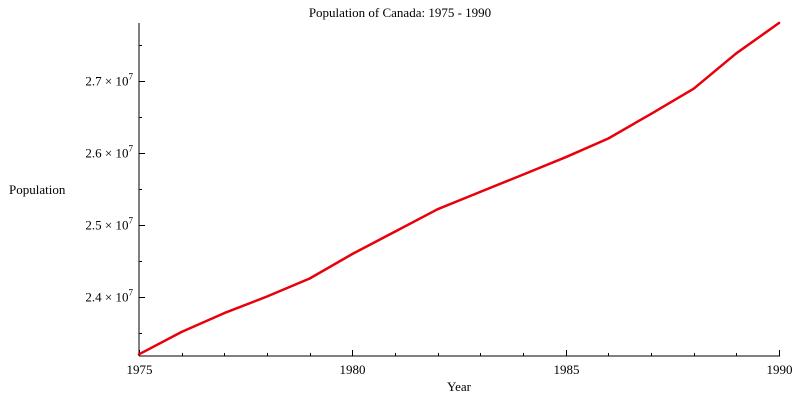 This screenshot has height=400, width=800. What do you see at coordinates (37, 189) in the screenshot?
I see `y-axis-label: Population` at bounding box center [37, 189].